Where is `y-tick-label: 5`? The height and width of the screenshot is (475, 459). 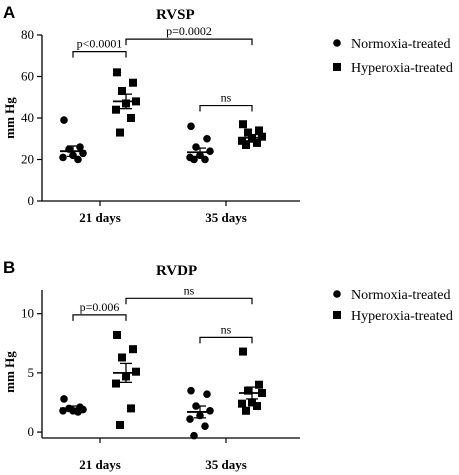
y-tick-label: 5 is located at coordinates (31, 372).